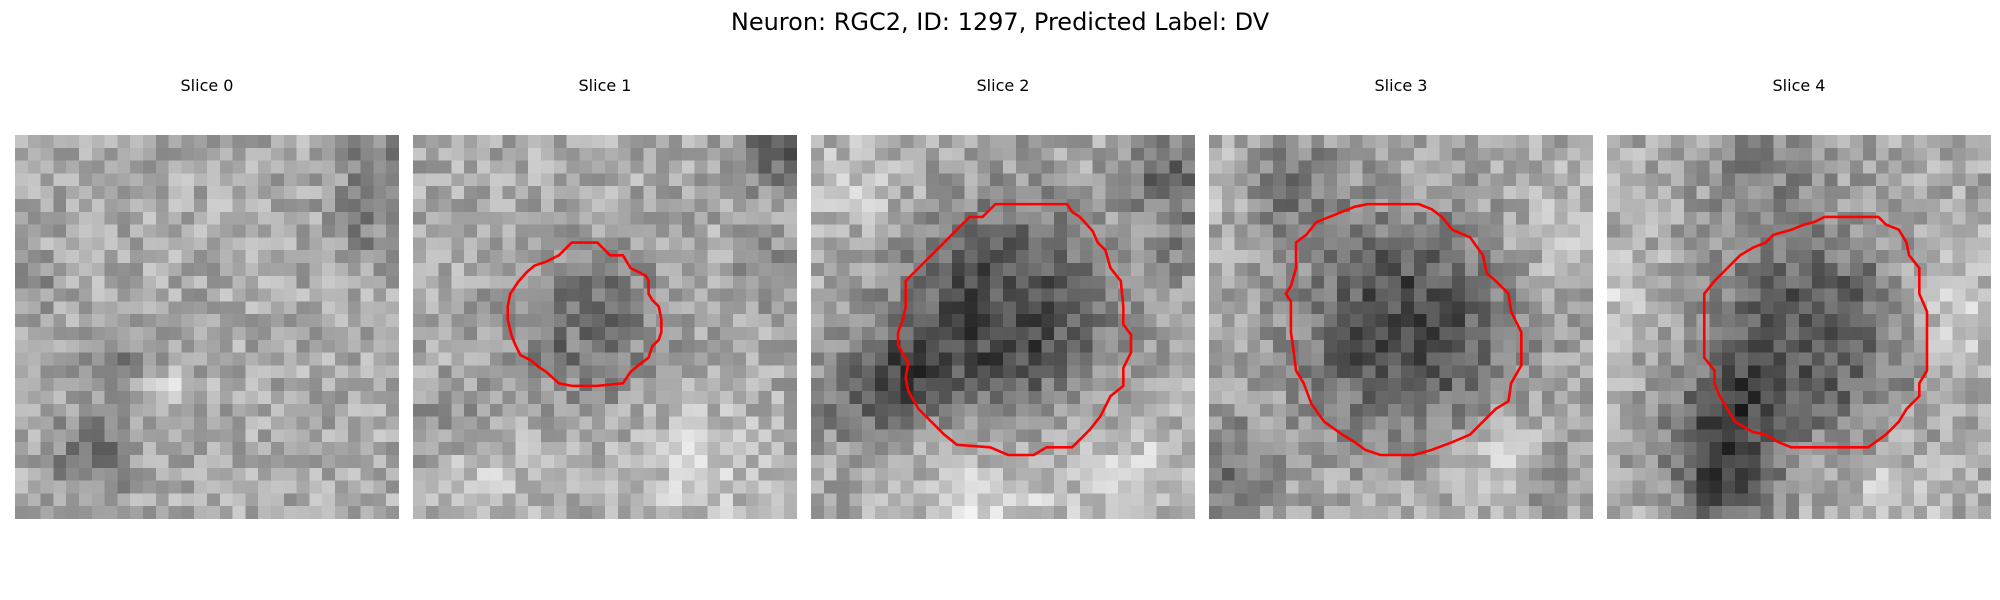  Describe the element at coordinates (1799, 85) in the screenshot. I see `slice-title: Slice 4` at that location.